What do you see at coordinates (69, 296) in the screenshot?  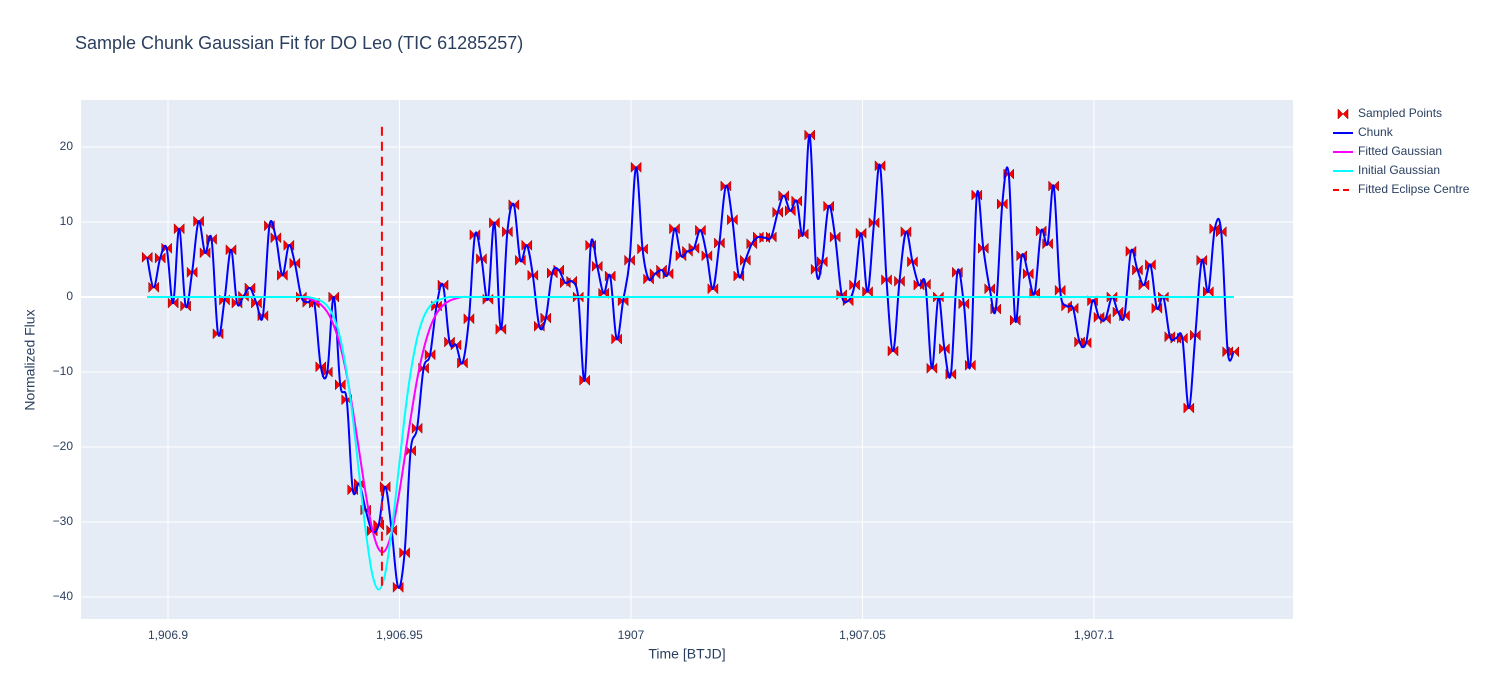 I see `y-tick-label: 0` at bounding box center [69, 296].